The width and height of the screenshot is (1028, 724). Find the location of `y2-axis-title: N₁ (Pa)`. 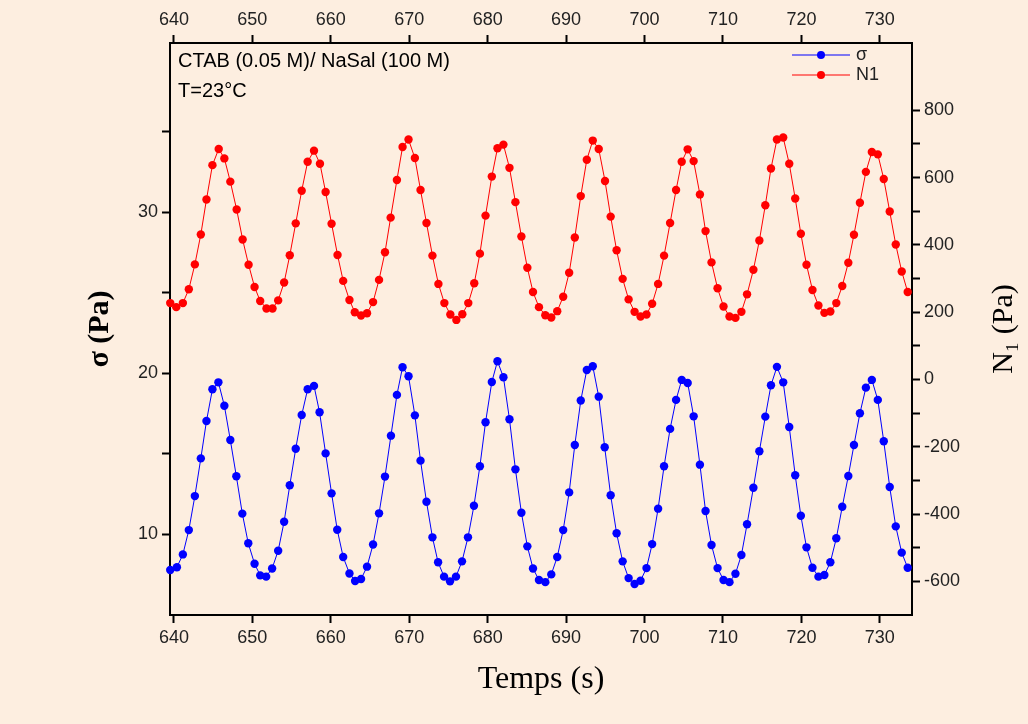

y2-axis-title: N₁ (Pa) is located at coordinates (1001, 329).